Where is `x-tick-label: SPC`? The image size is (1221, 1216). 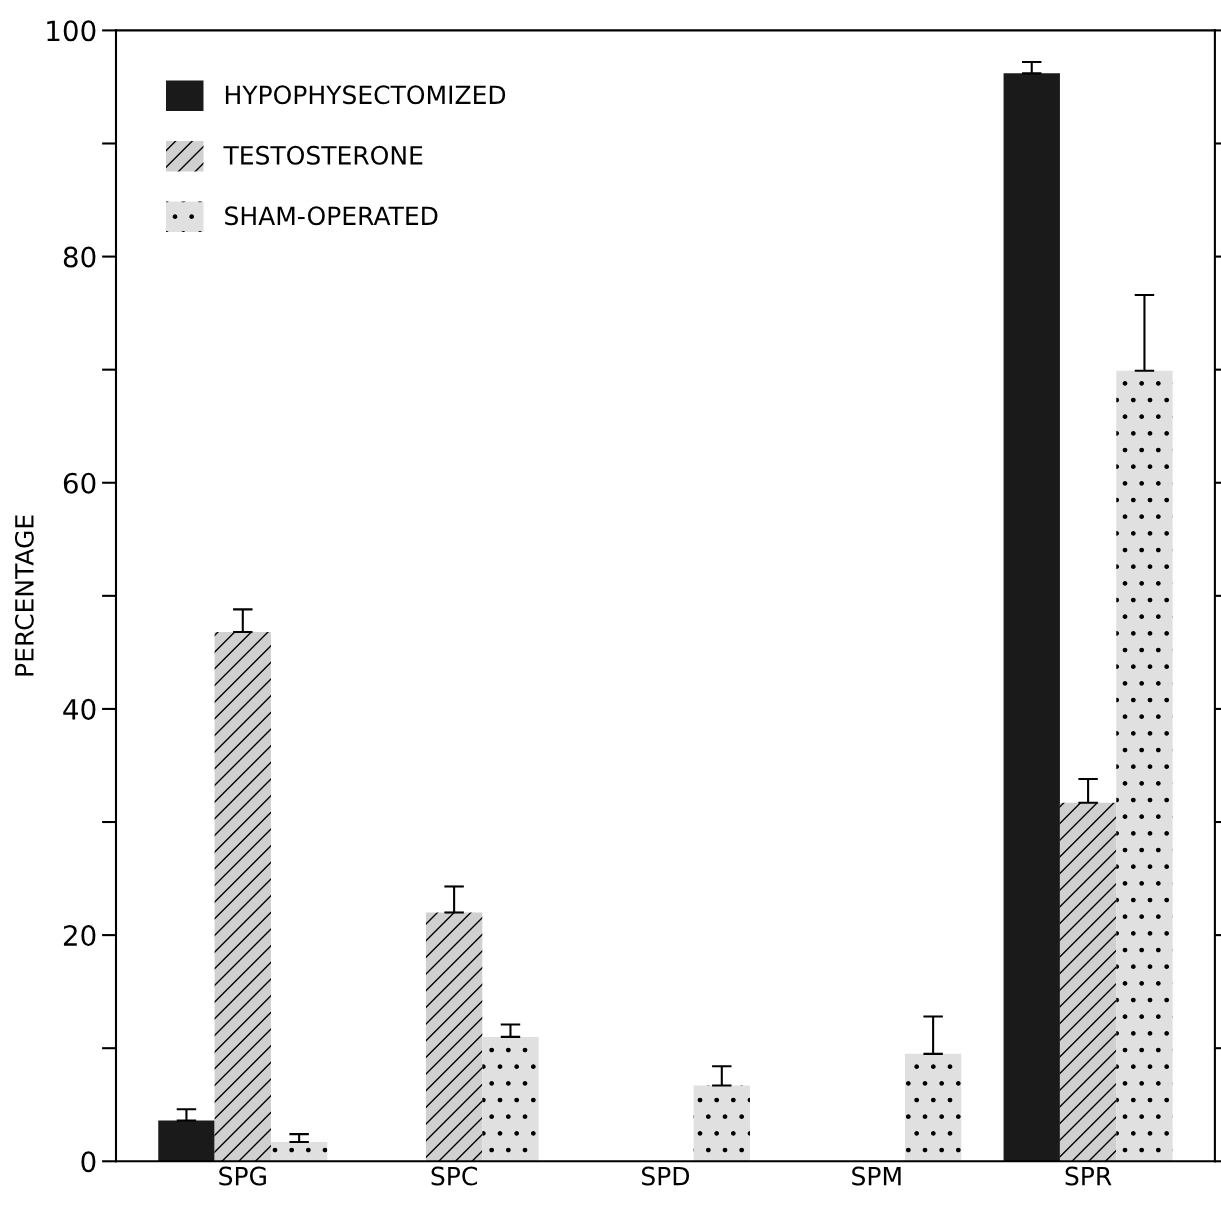
x-tick-label: SPC is located at coordinates (454, 1176).